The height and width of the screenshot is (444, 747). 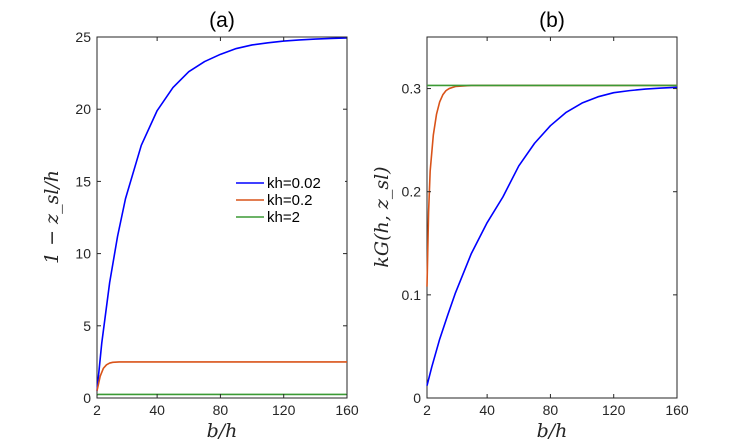 What do you see at coordinates (552, 20) in the screenshot?
I see `panel-b-title: (b)` at bounding box center [552, 20].